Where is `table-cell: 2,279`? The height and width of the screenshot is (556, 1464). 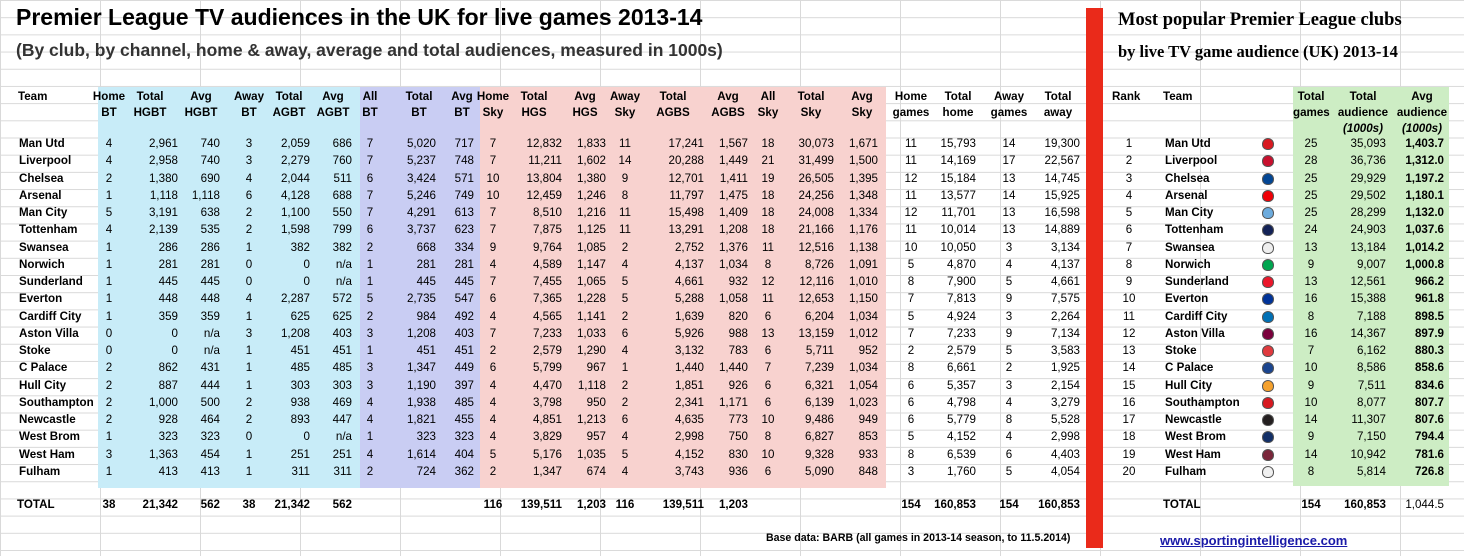
table-cell: 2,279 is located at coordinates (295, 161).